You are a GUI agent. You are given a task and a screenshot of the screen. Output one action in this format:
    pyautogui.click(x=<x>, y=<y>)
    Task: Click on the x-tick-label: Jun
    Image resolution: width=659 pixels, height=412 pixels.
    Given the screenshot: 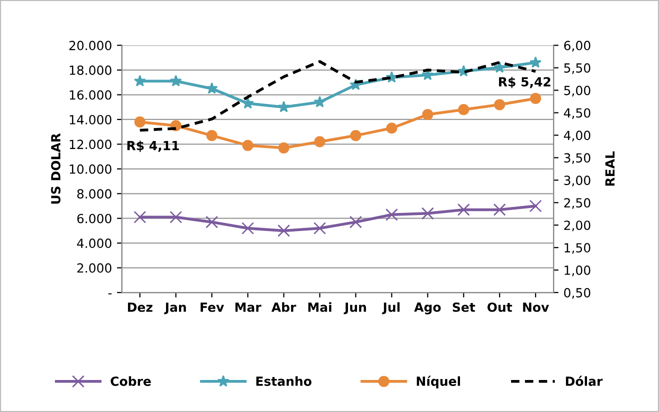 What is the action you would take?
    pyautogui.click(x=355, y=308)
    